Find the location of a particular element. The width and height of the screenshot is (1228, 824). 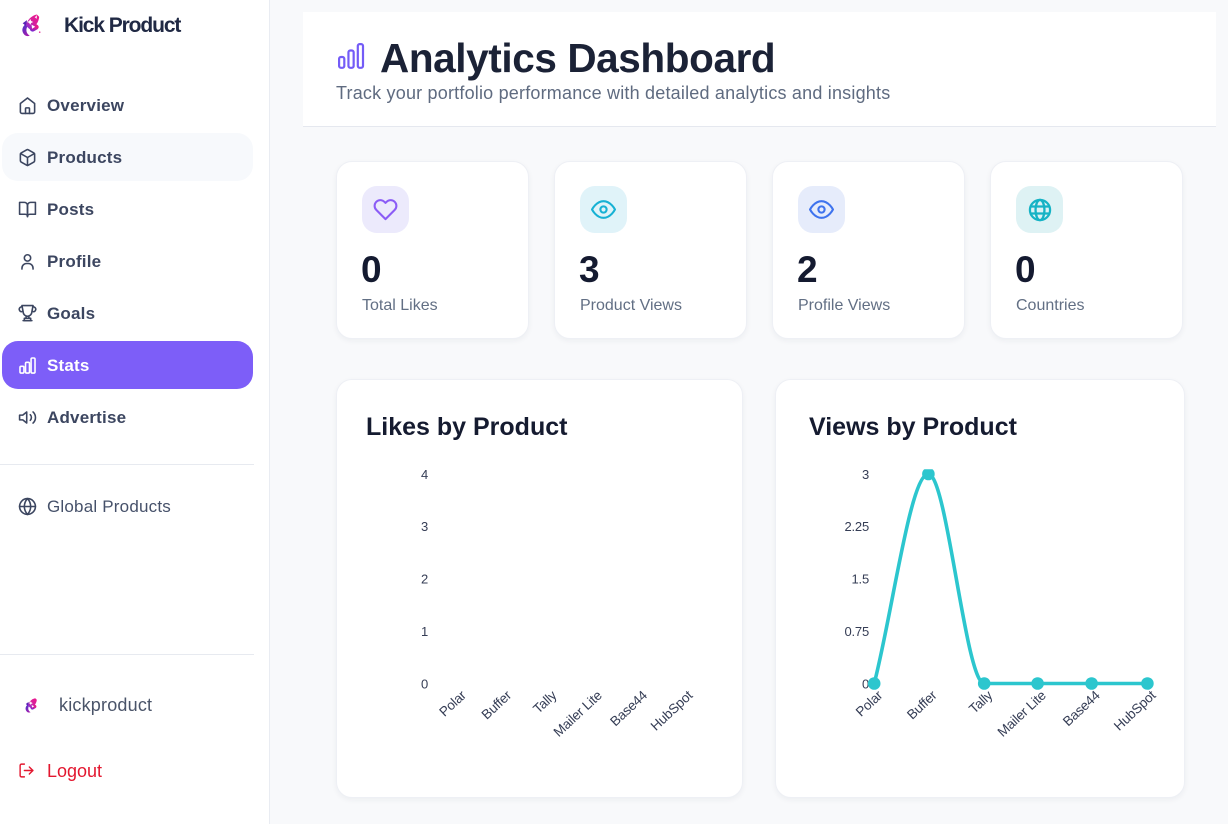

svg-text: 2 is located at coordinates (424, 579).